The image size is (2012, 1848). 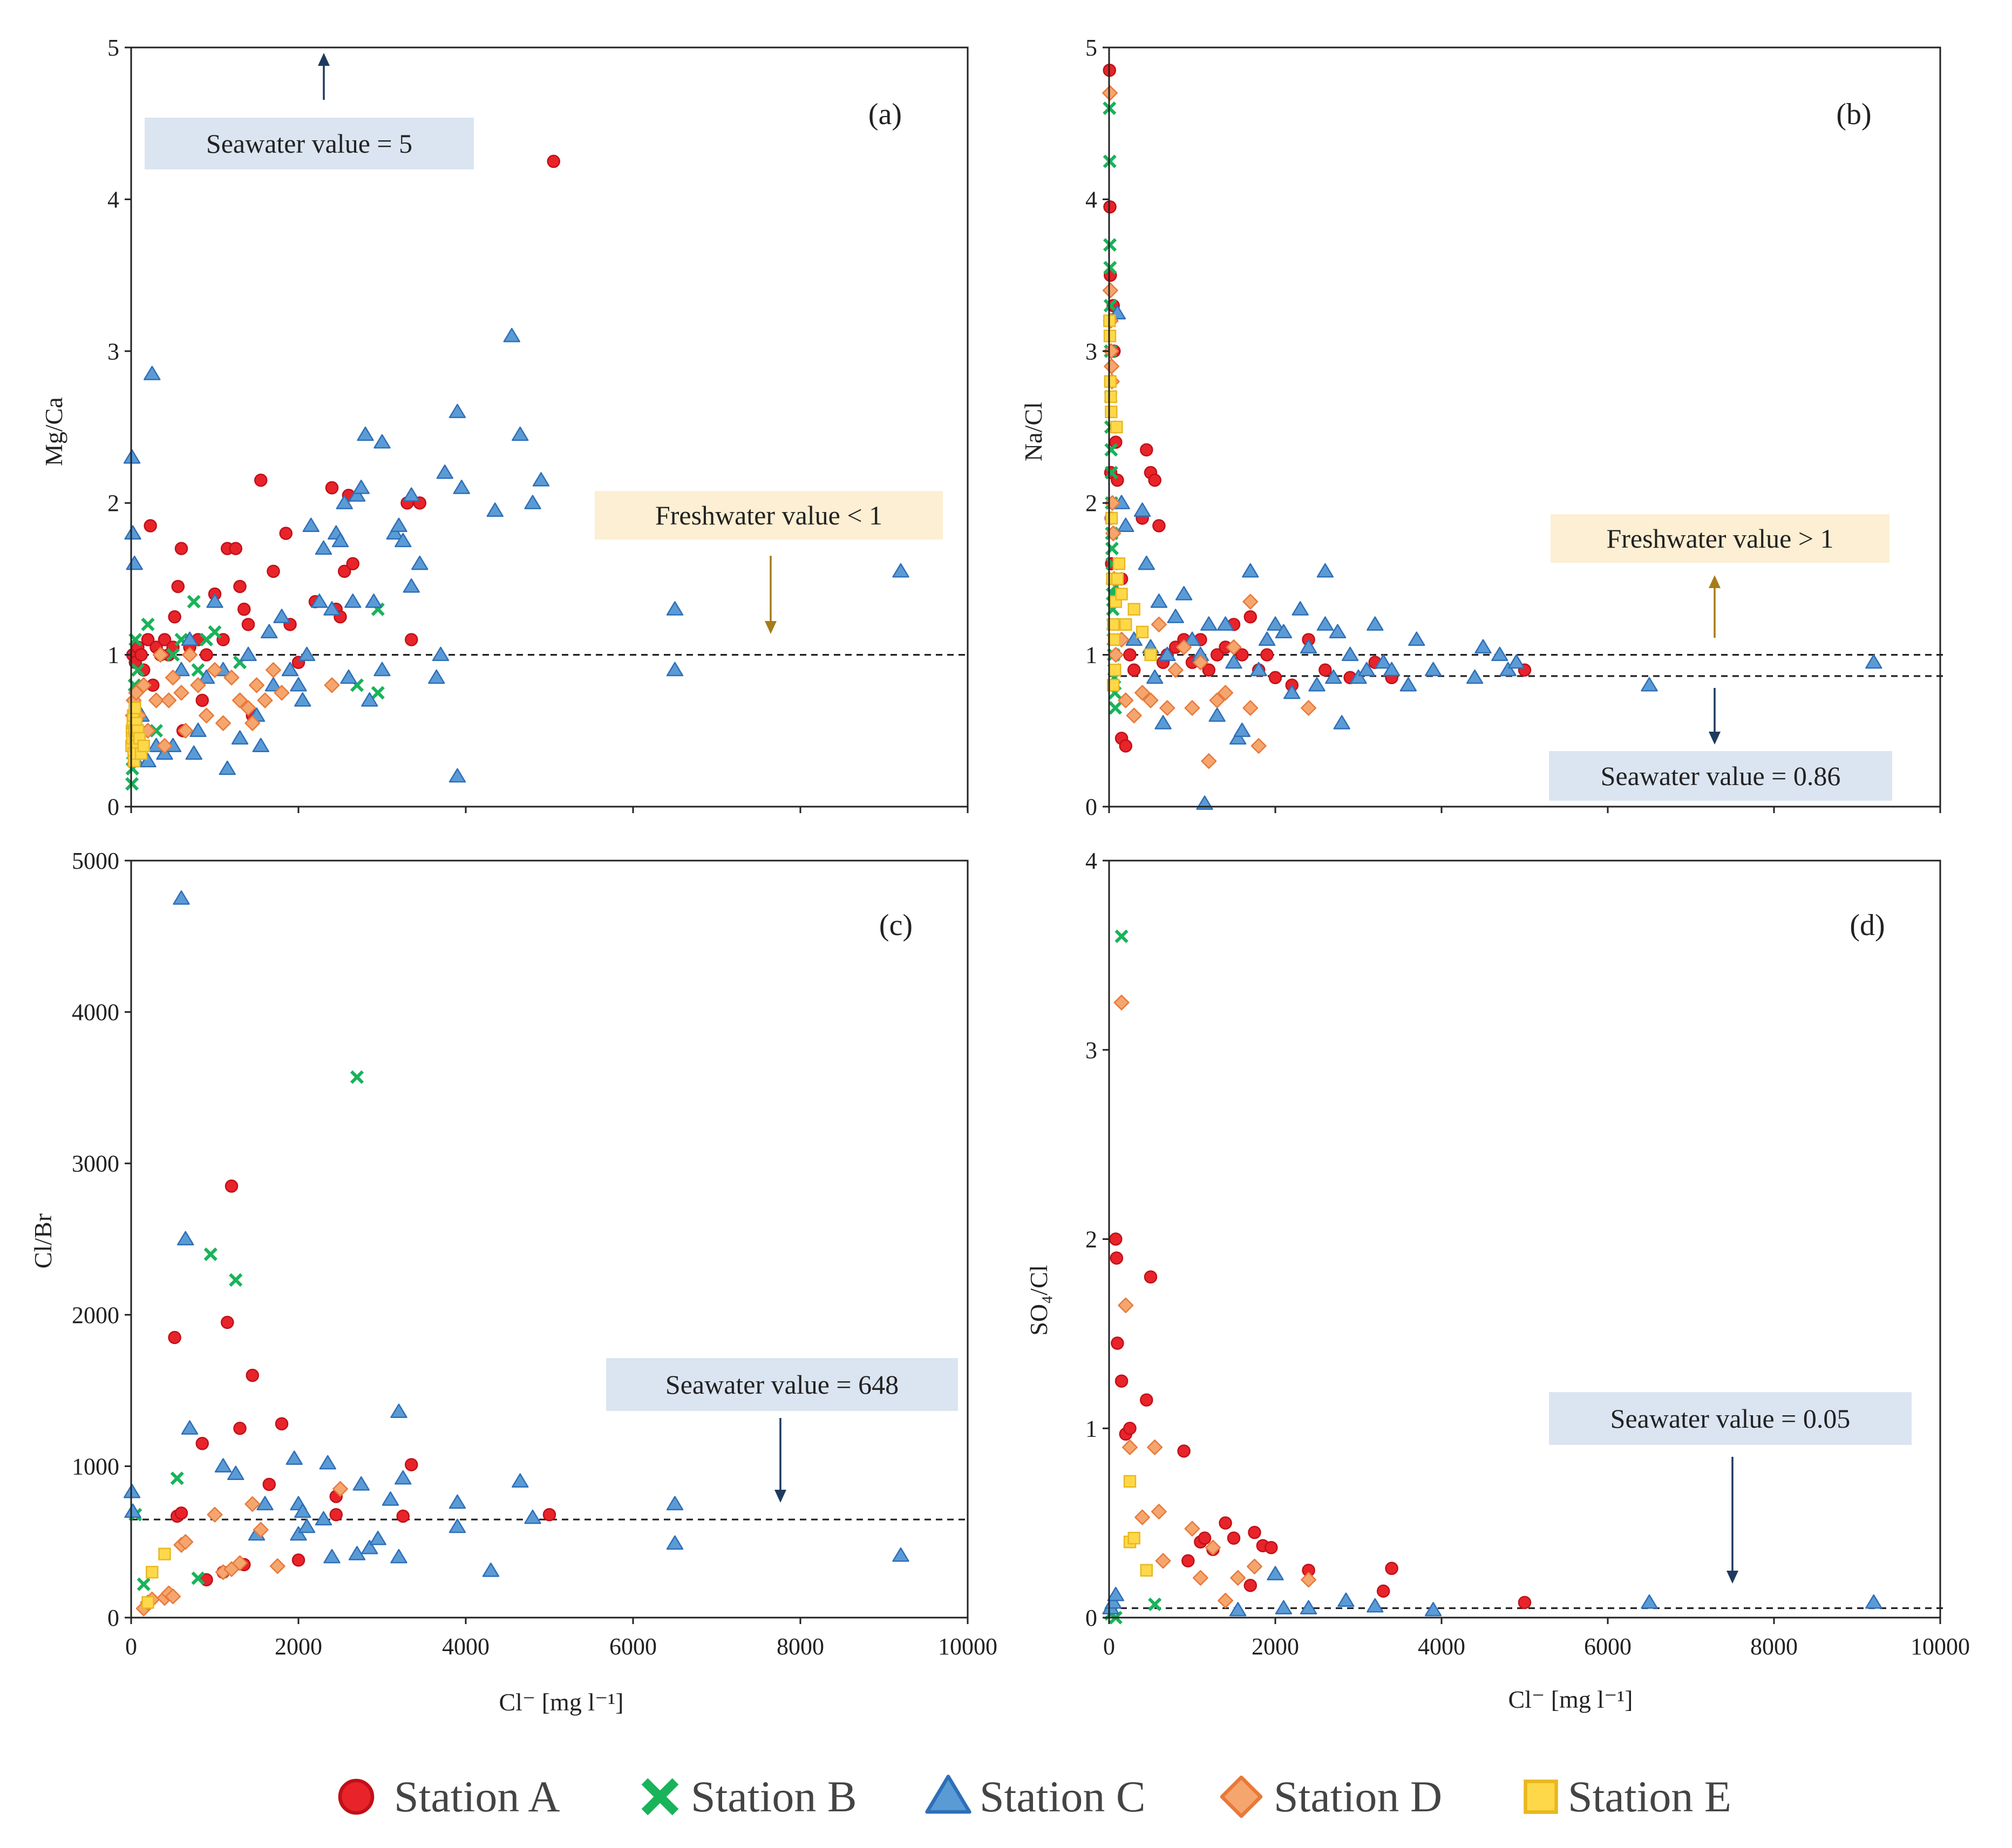 I want to click on y-axis-label: Na/Cl, so click(x=1033, y=431).